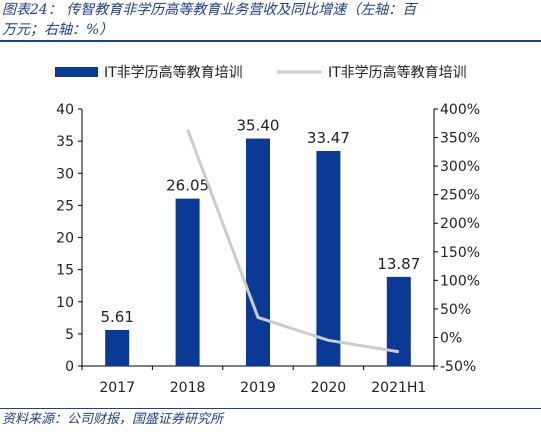  Describe the element at coordinates (270, 41) in the screenshot. I see `title-divider` at that location.